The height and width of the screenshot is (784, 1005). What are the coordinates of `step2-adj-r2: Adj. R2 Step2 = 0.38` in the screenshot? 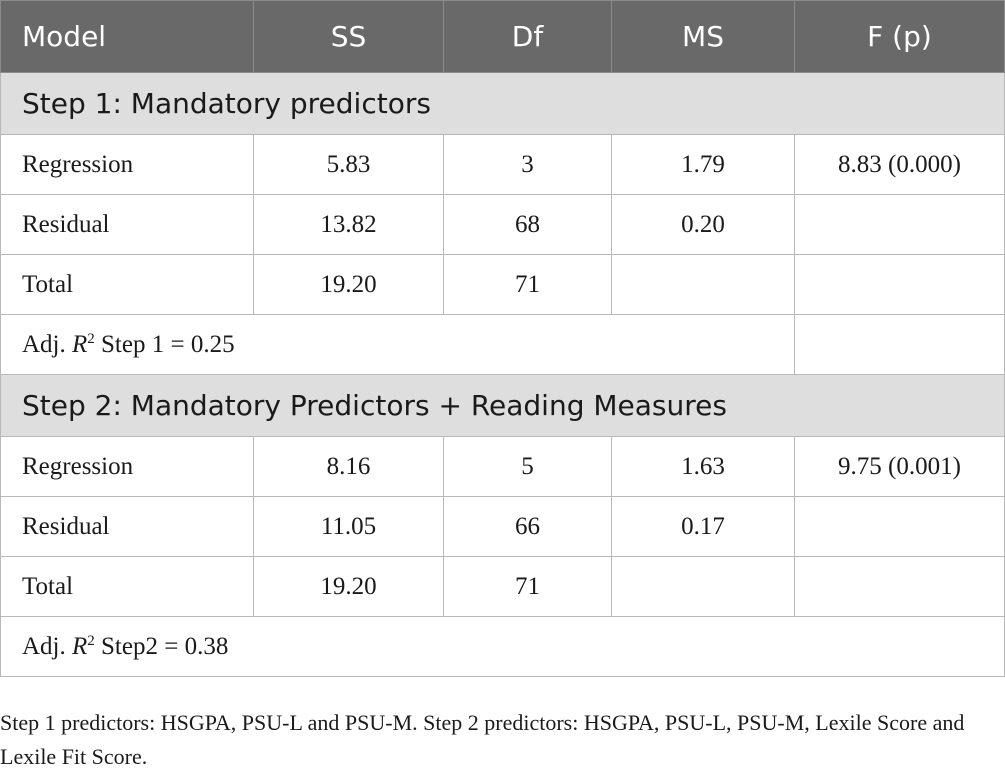 It's located at (502, 646).